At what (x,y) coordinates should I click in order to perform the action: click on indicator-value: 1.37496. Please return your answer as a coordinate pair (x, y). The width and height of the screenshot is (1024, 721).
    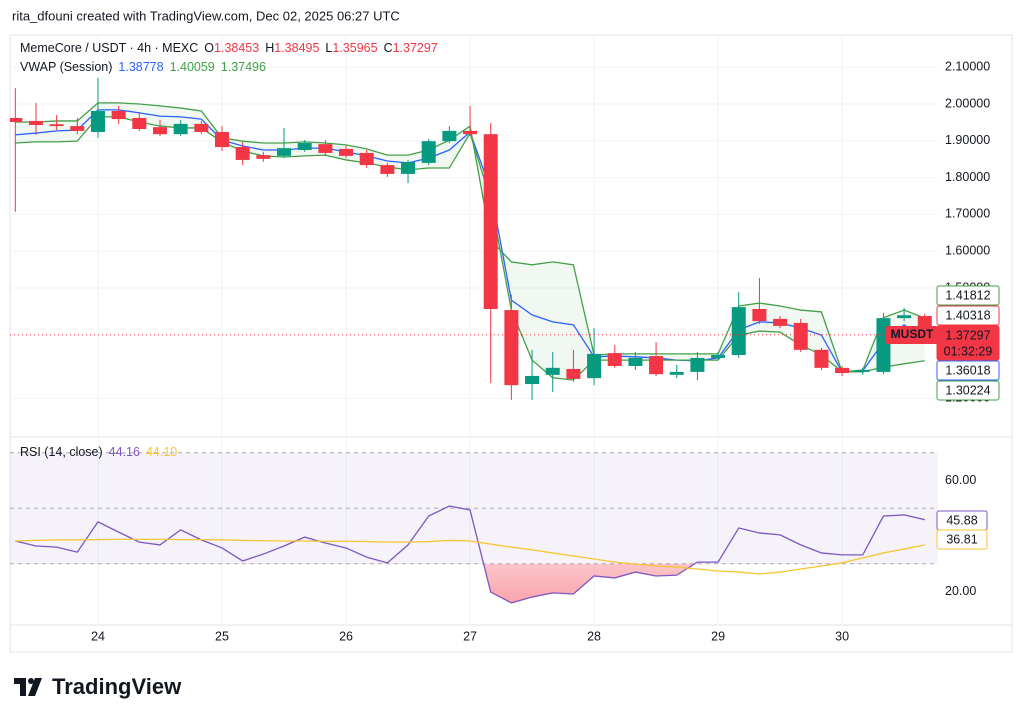
    Looking at the image, I should click on (243, 67).